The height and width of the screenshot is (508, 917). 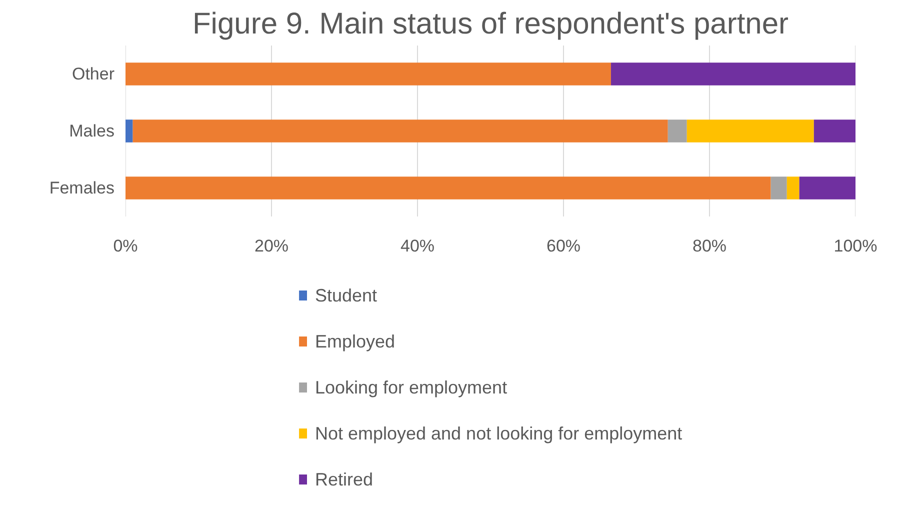 I want to click on chart-title: Figure 9. Main status of respondent's partner, so click(x=490, y=24).